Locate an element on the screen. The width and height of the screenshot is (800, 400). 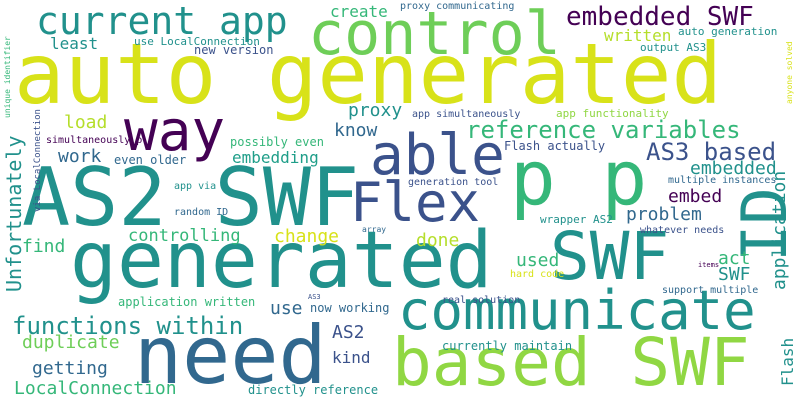
word-localconnection: LocalConnection is located at coordinates (95, 388).